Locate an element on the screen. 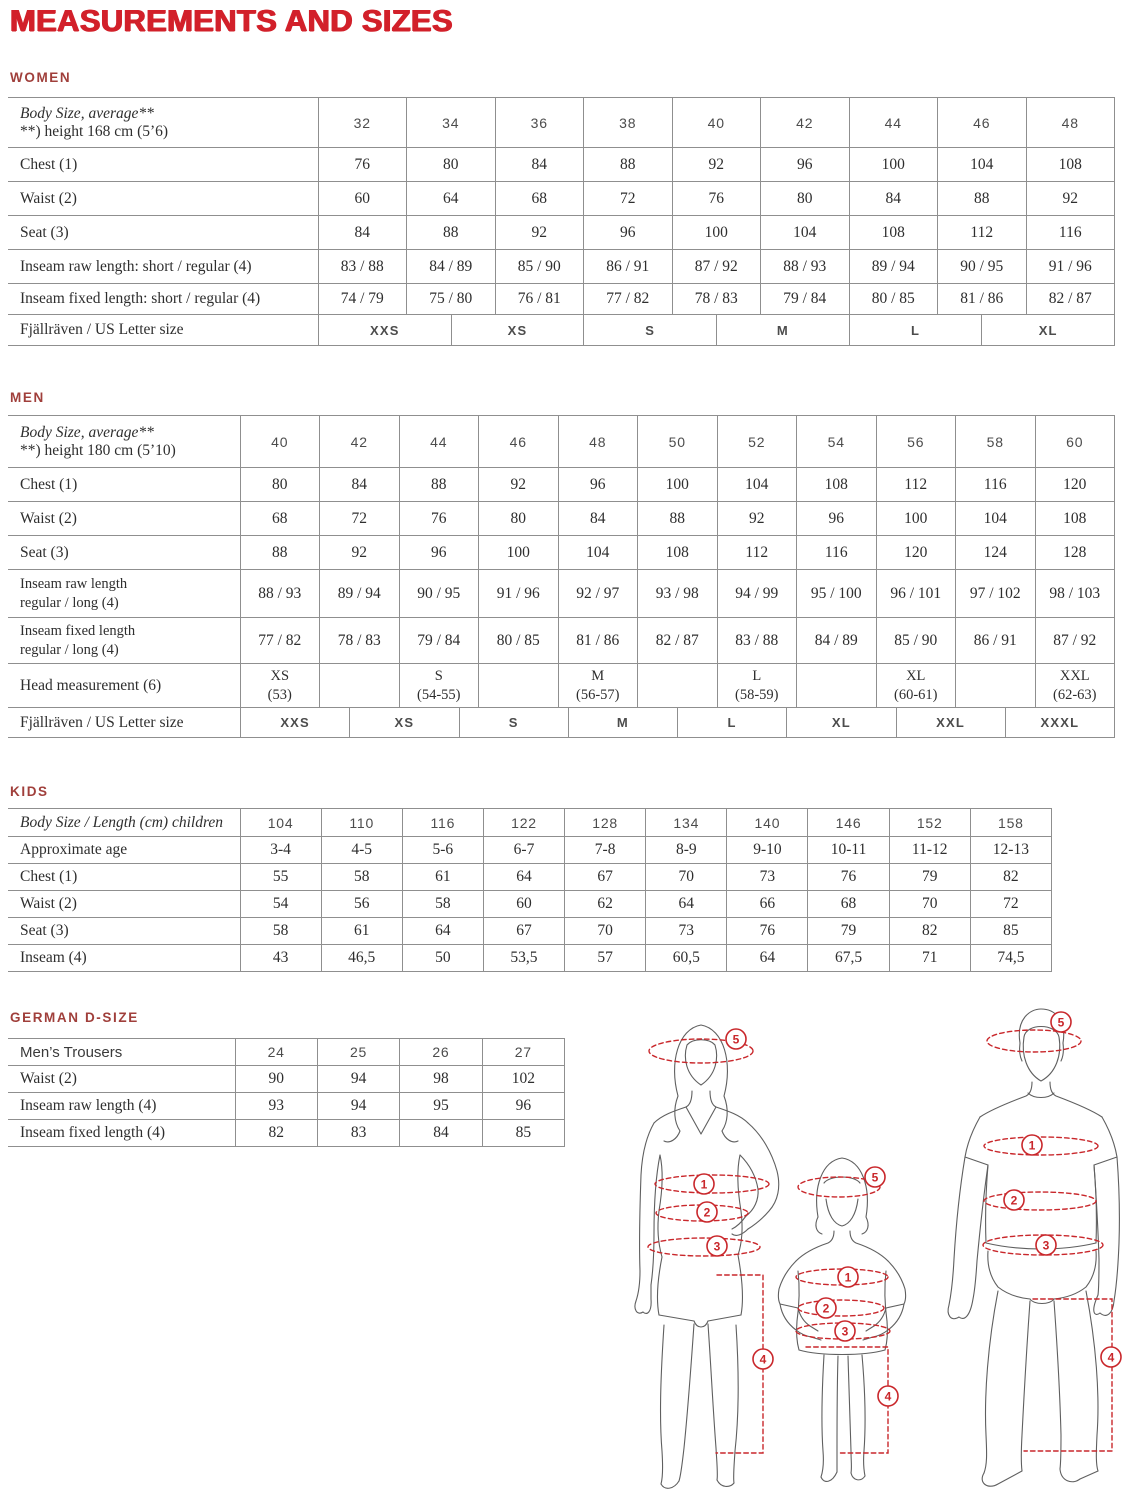 This screenshot has height=1500, width=1123. section-heading-men: MEN is located at coordinates (27, 397).